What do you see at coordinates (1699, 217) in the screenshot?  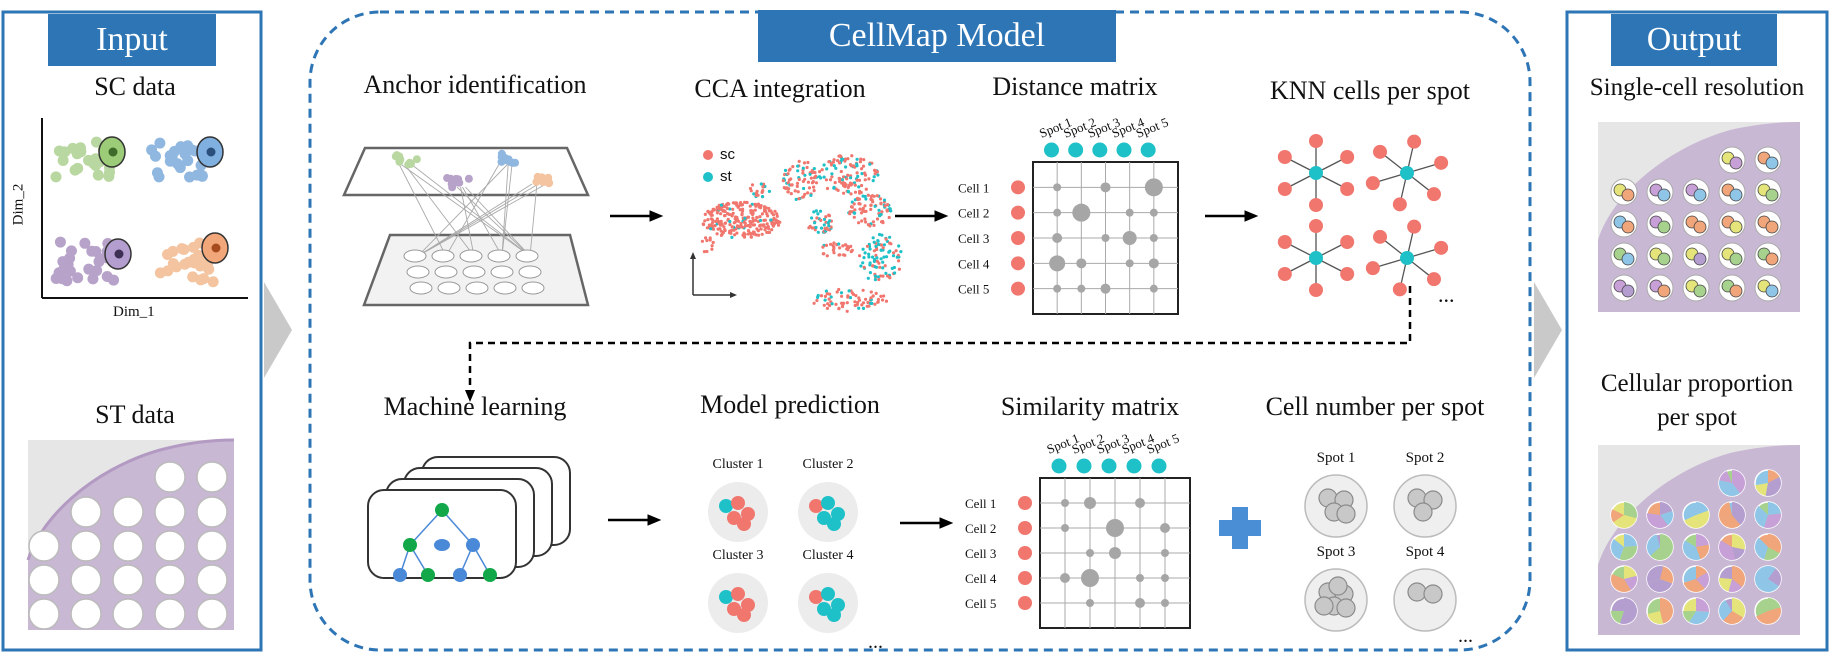 I see `single-cell-output-image` at bounding box center [1699, 217].